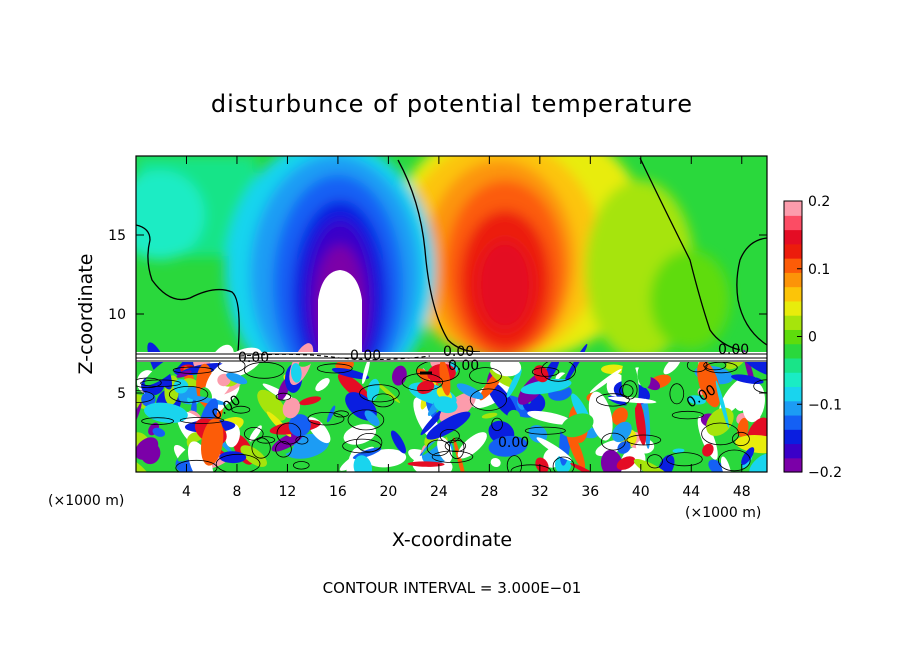 The height and width of the screenshot is (654, 904). Describe the element at coordinates (819, 202) in the screenshot. I see `colorbar-tick-label: 0.2` at that location.